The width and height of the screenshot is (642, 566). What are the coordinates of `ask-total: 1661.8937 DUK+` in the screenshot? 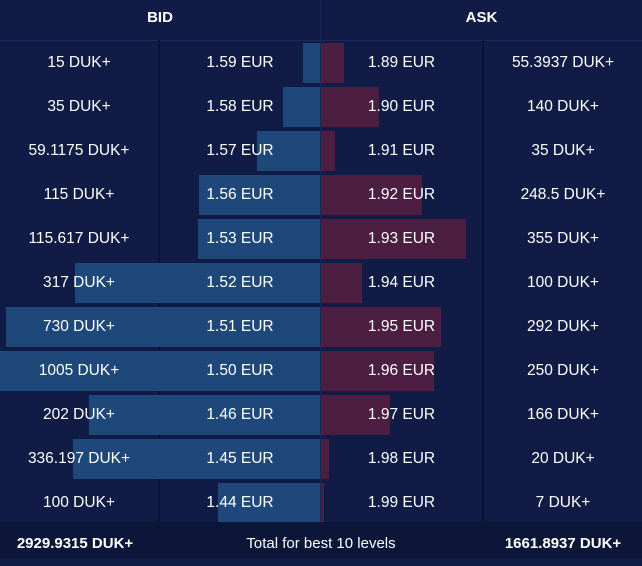 It's located at (563, 543).